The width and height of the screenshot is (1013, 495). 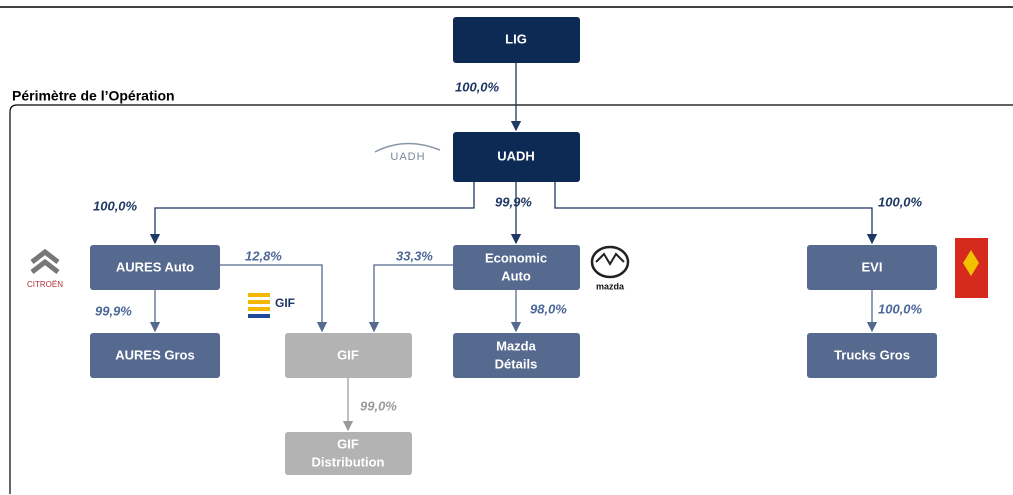 I want to click on gif-logo: GIF, so click(x=271, y=305).